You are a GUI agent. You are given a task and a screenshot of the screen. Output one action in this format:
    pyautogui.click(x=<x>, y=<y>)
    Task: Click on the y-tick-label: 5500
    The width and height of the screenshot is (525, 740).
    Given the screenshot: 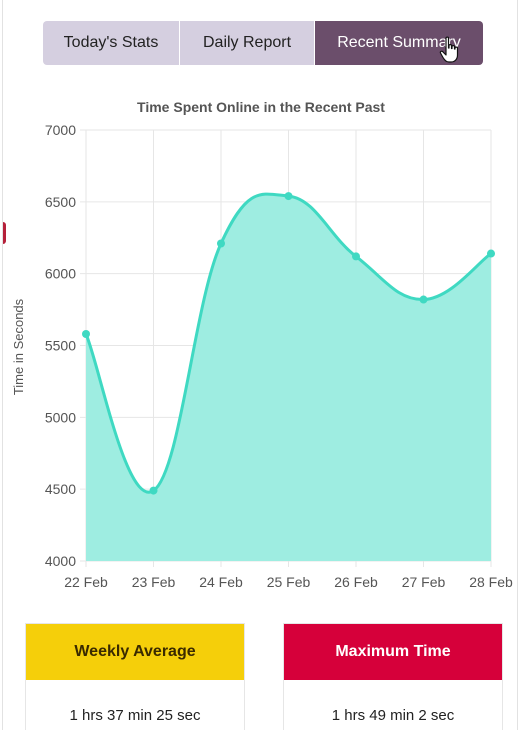 What is the action you would take?
    pyautogui.click(x=60, y=346)
    